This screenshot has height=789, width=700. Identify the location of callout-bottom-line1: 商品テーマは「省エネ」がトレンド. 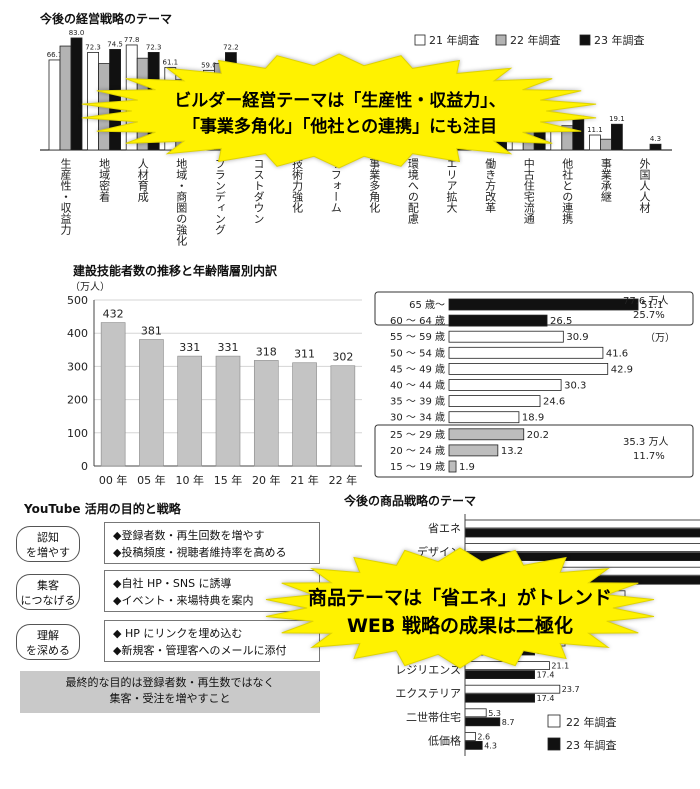
(459, 598).